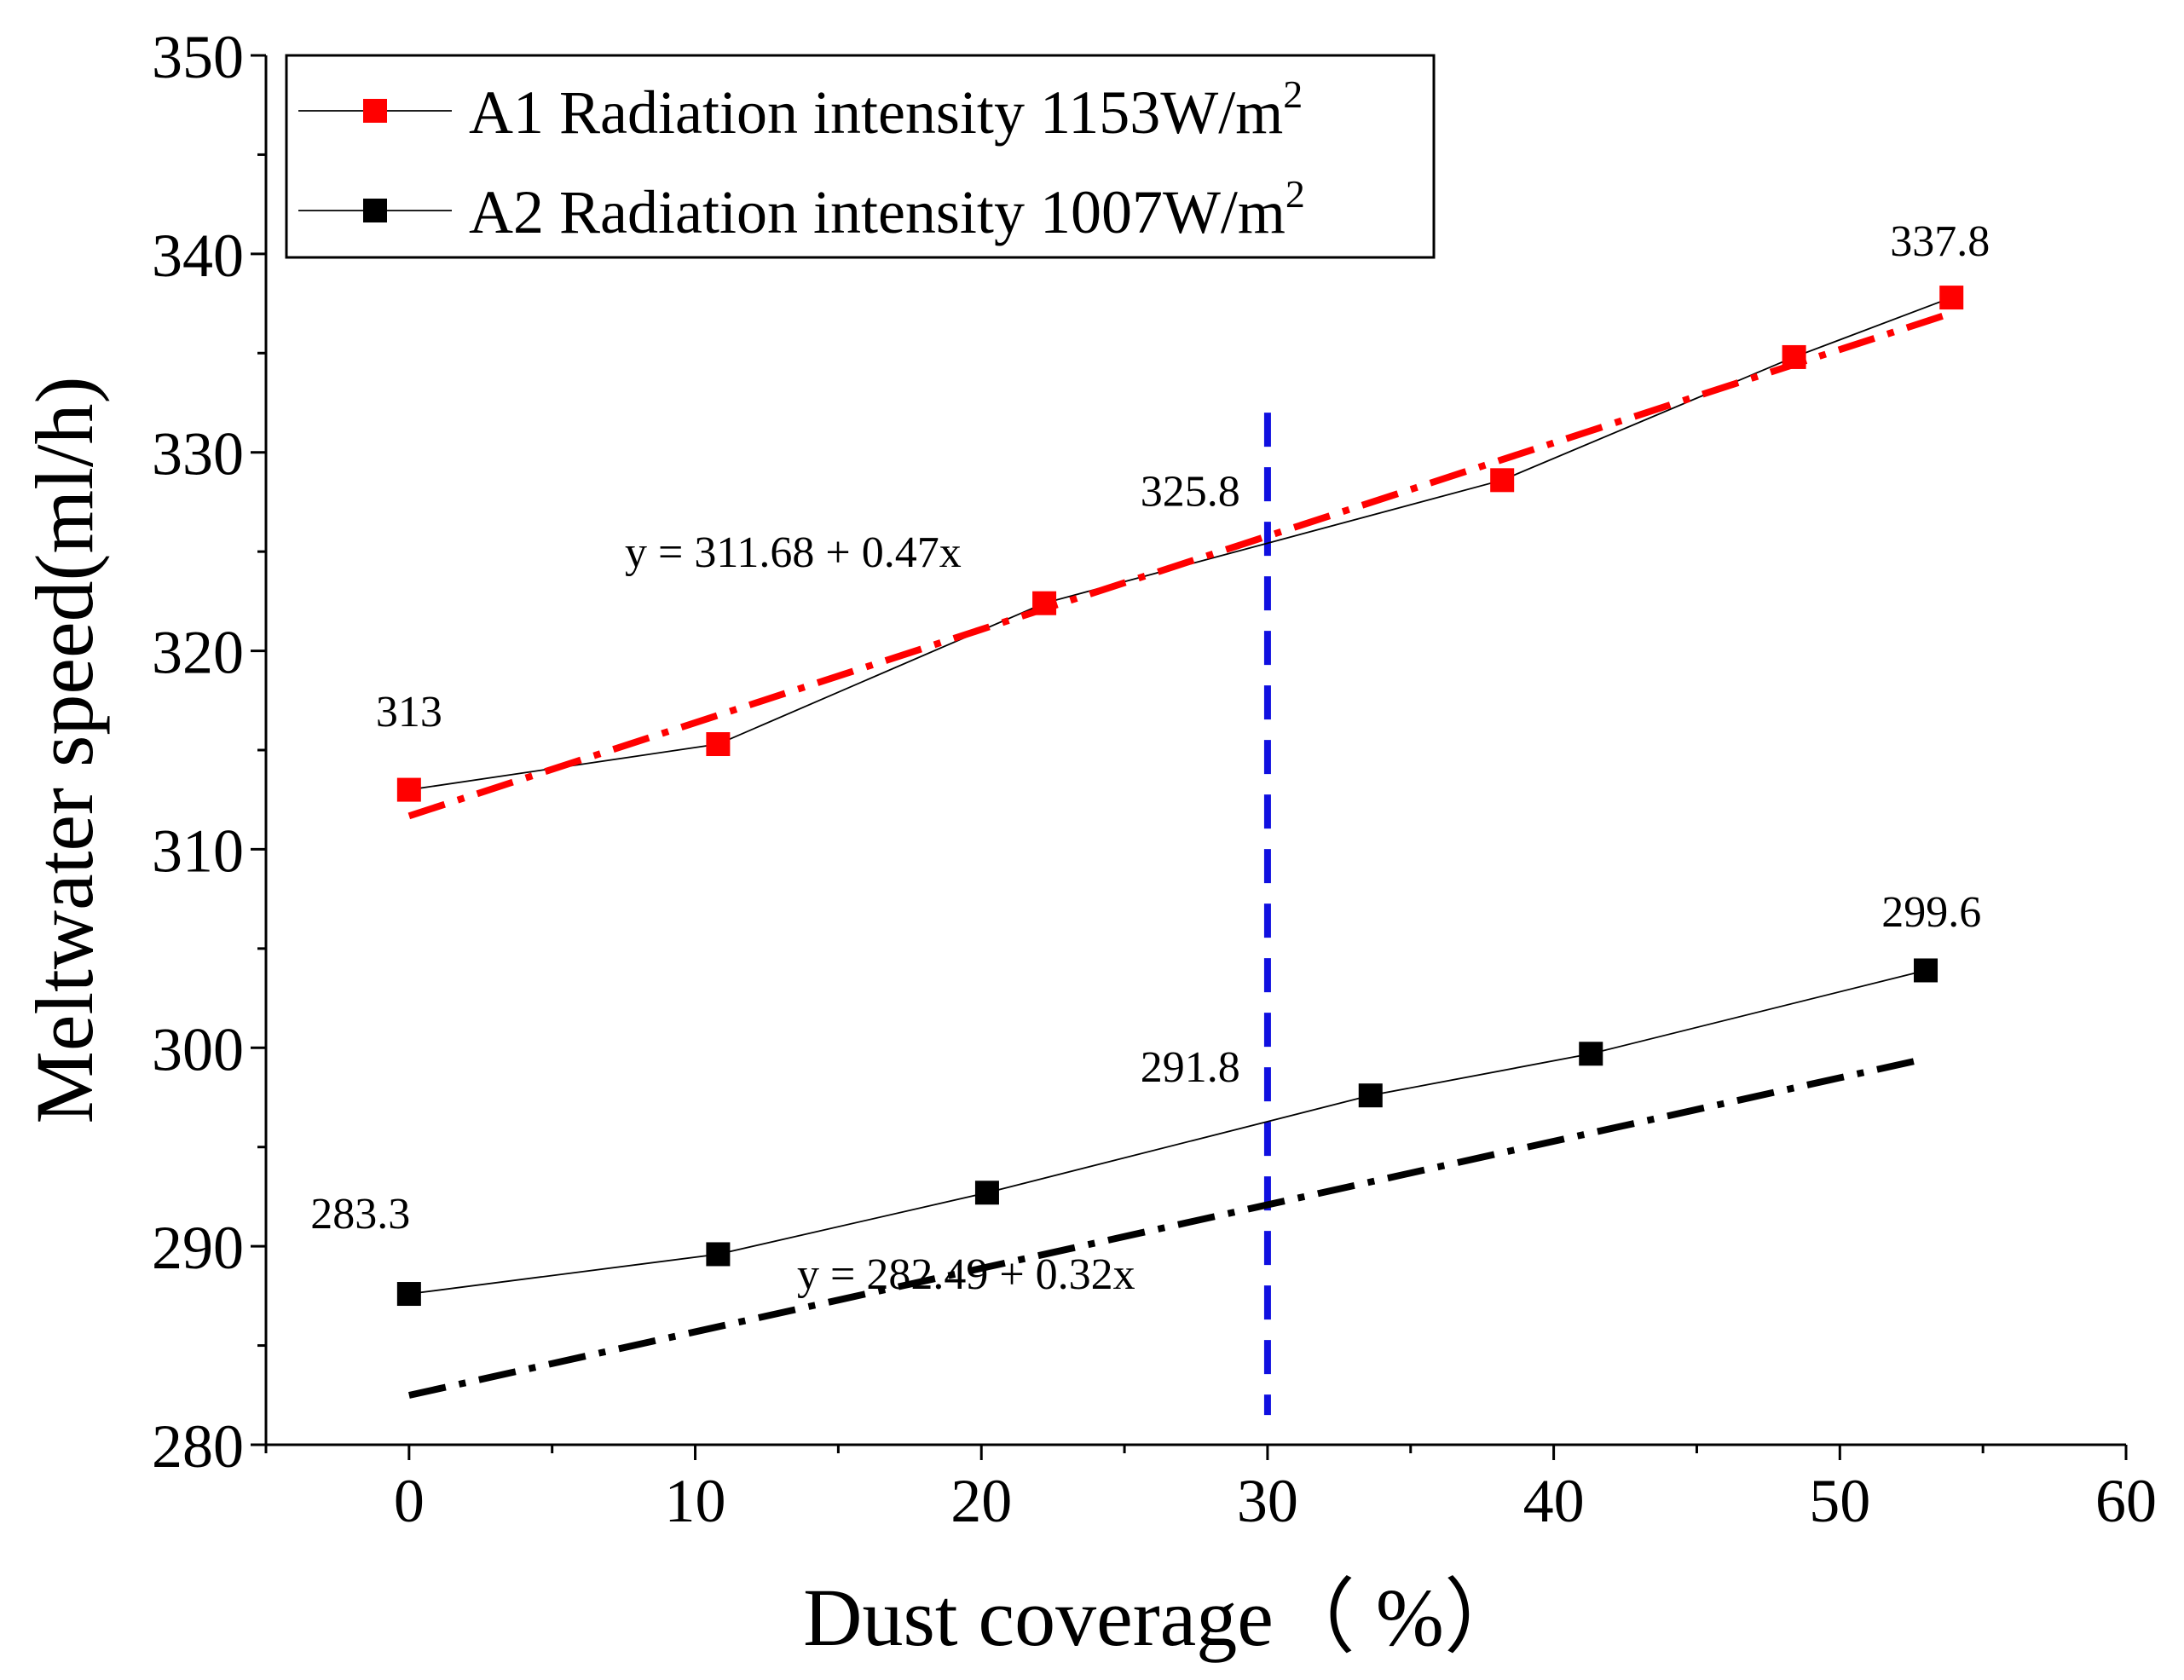 This screenshot has width=2184, height=1680. Describe the element at coordinates (2126, 1501) in the screenshot. I see `x-tick-label: 60` at that location.